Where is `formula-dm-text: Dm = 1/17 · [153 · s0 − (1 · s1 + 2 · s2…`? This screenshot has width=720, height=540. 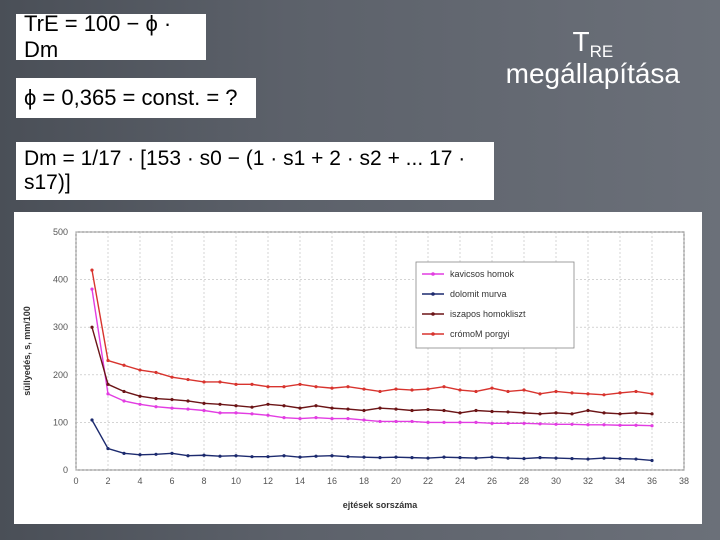 formula-dm-text: Dm = 1/17 · [153 · s0 − (1 · s1 + 2 · s2… is located at coordinates (245, 170).